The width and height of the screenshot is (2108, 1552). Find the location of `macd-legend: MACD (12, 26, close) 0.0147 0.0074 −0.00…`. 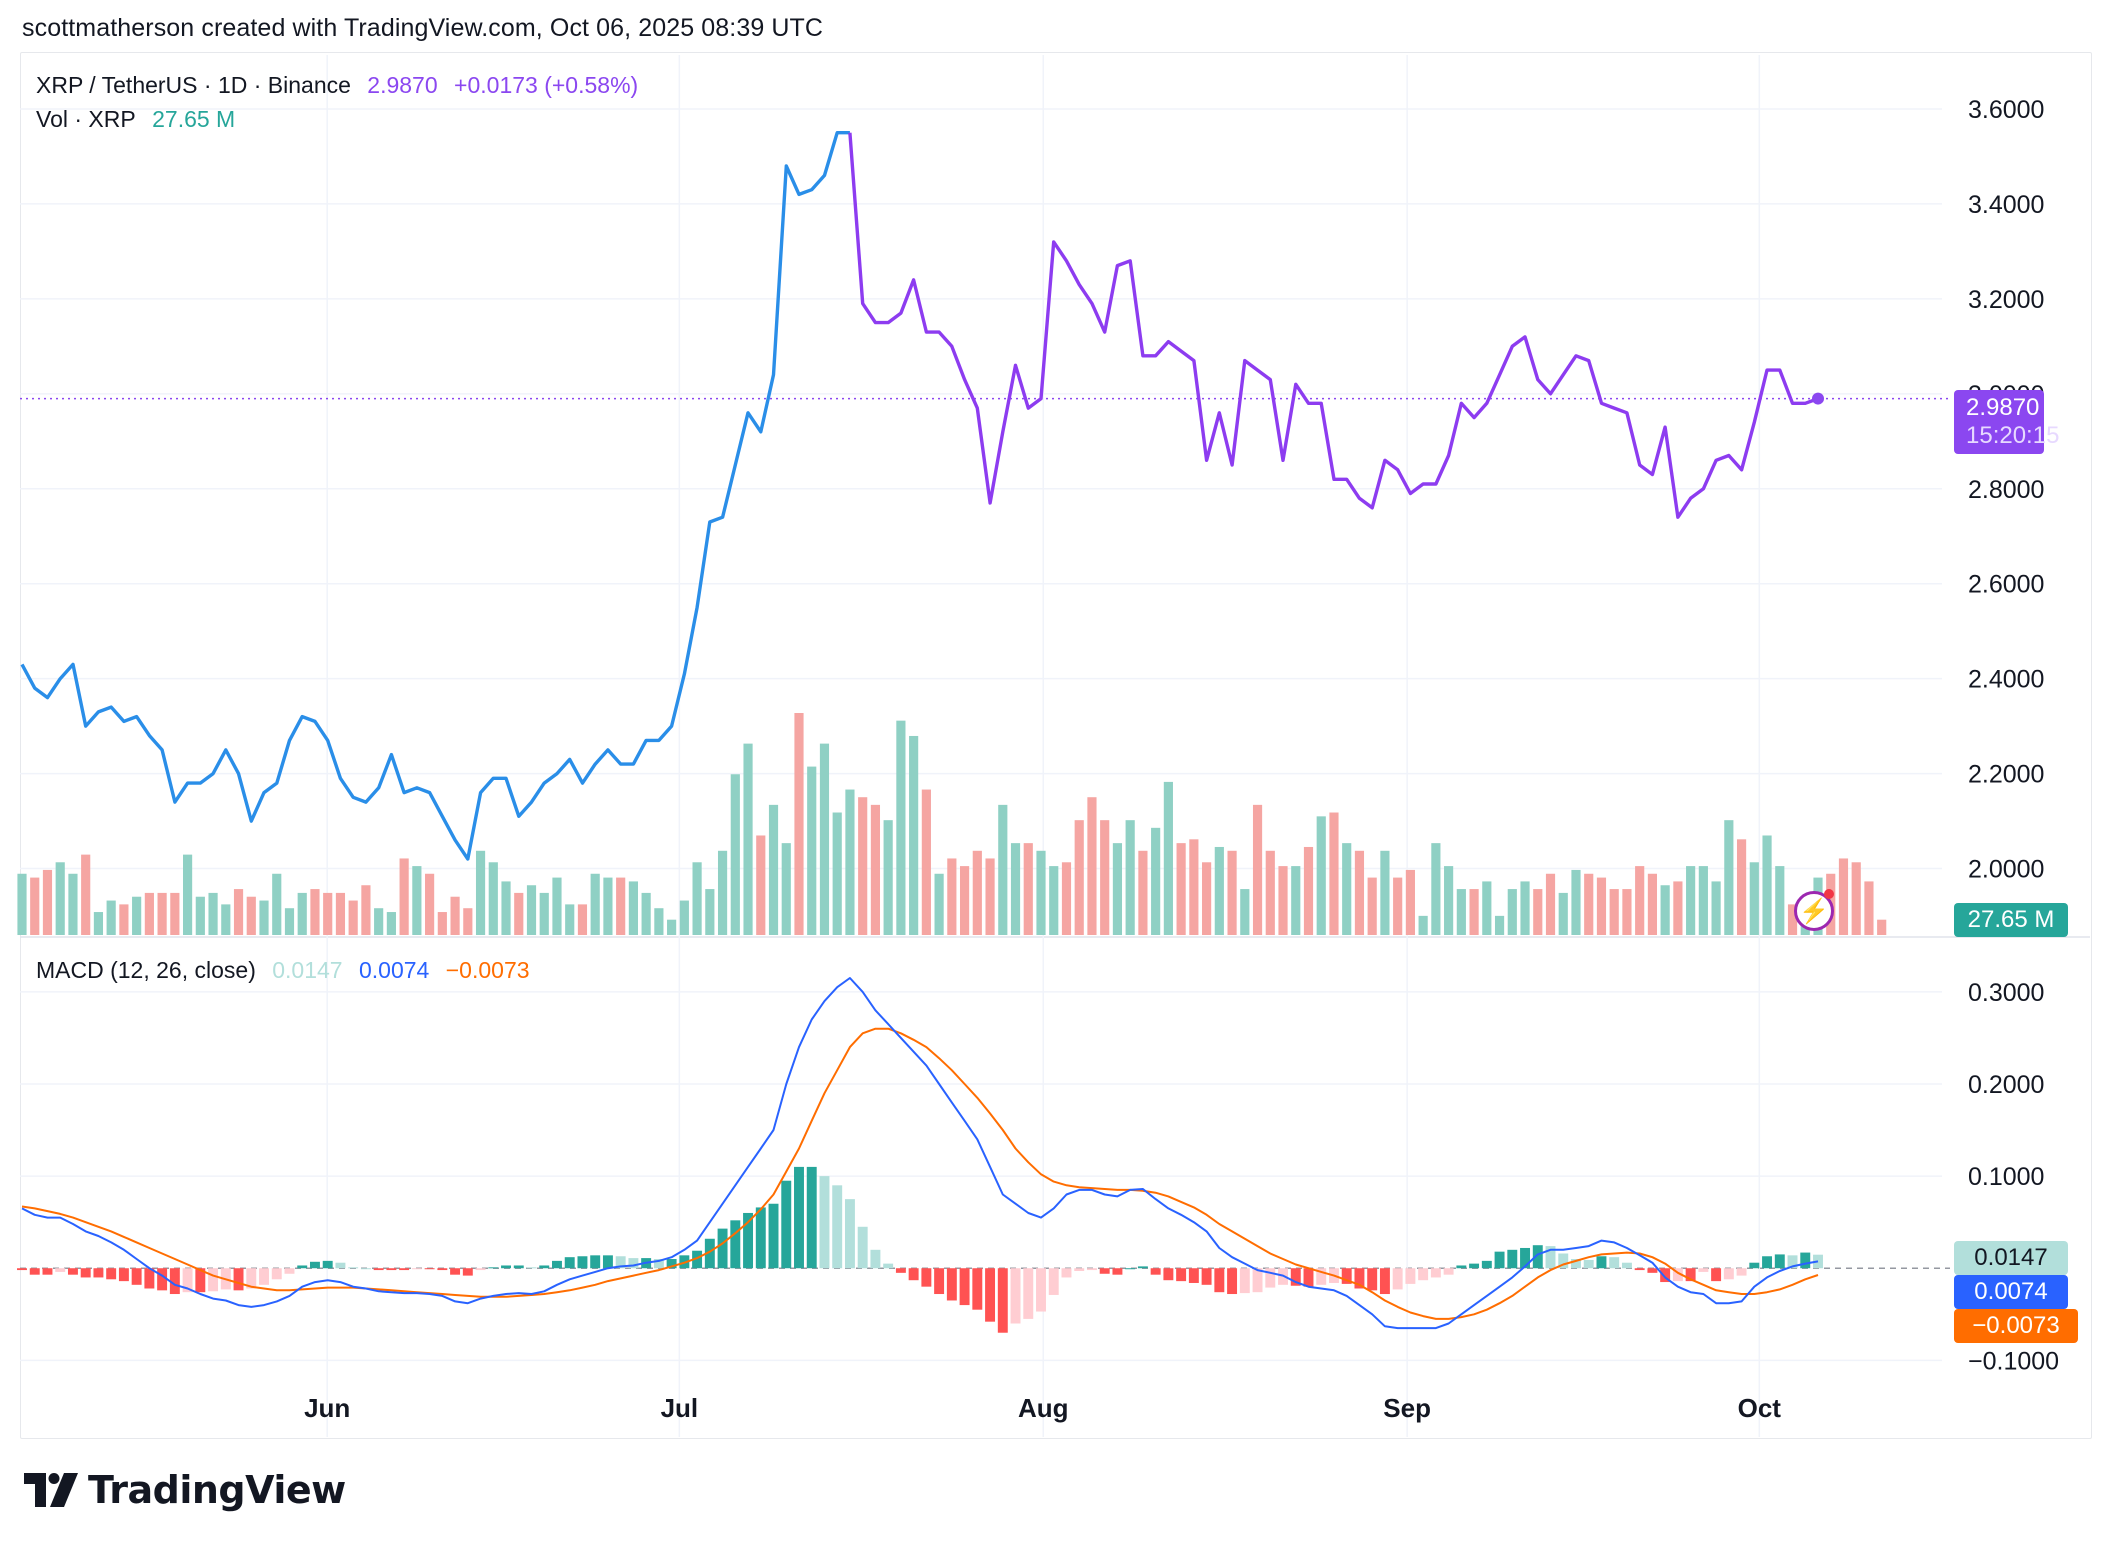

macd-legend: MACD (12, 26, close) 0.0147 0.0074 −0.00… is located at coordinates (288, 970).